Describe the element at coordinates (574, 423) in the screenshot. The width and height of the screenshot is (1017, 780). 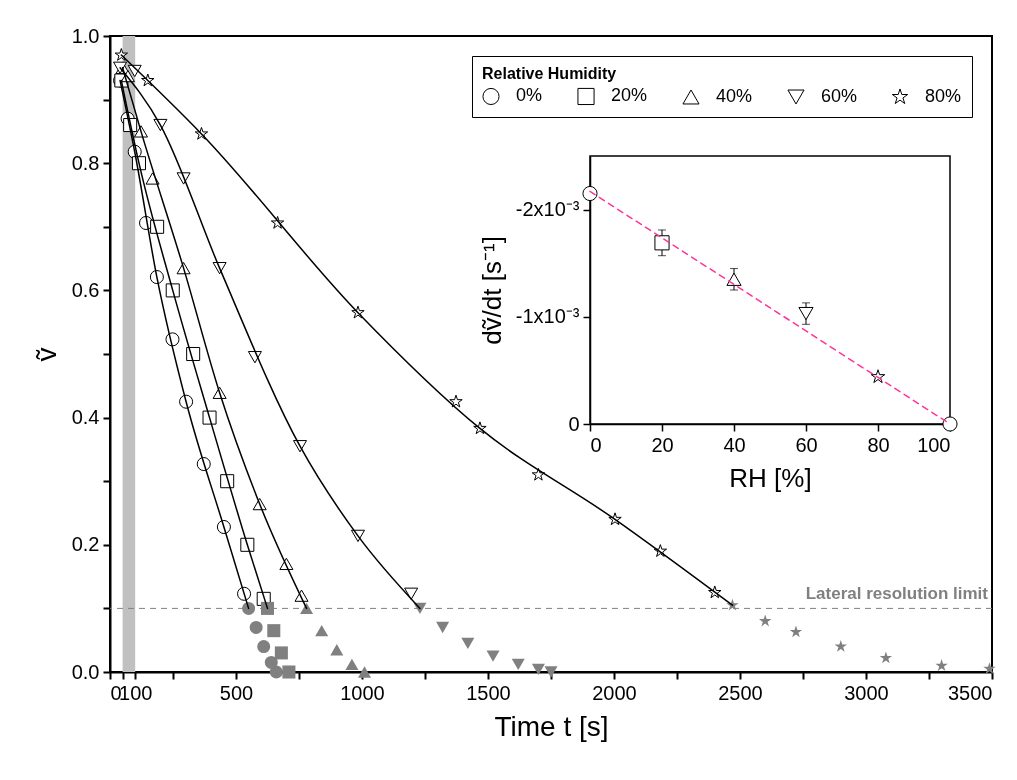
I see `y-tick-label: 0` at that location.